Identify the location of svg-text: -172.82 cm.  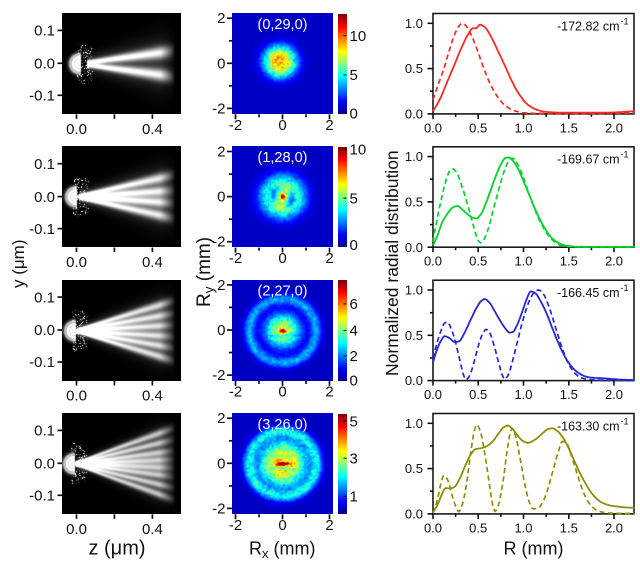
(588, 26).